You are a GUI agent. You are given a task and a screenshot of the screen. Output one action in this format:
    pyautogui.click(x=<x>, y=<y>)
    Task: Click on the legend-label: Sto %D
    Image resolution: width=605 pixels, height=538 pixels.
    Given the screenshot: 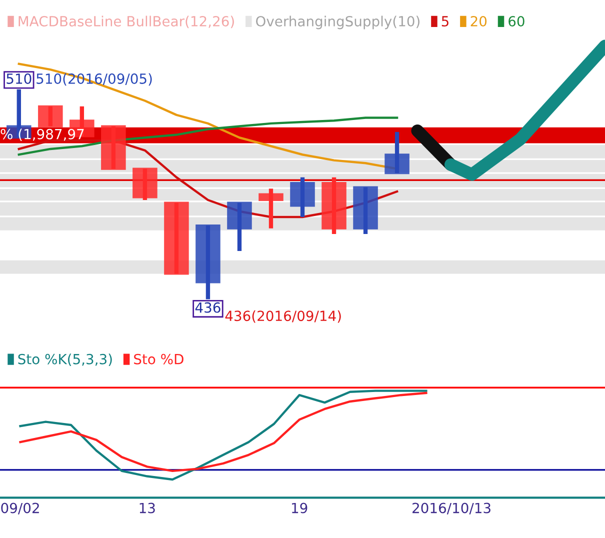 What is the action you would take?
    pyautogui.click(x=159, y=359)
    